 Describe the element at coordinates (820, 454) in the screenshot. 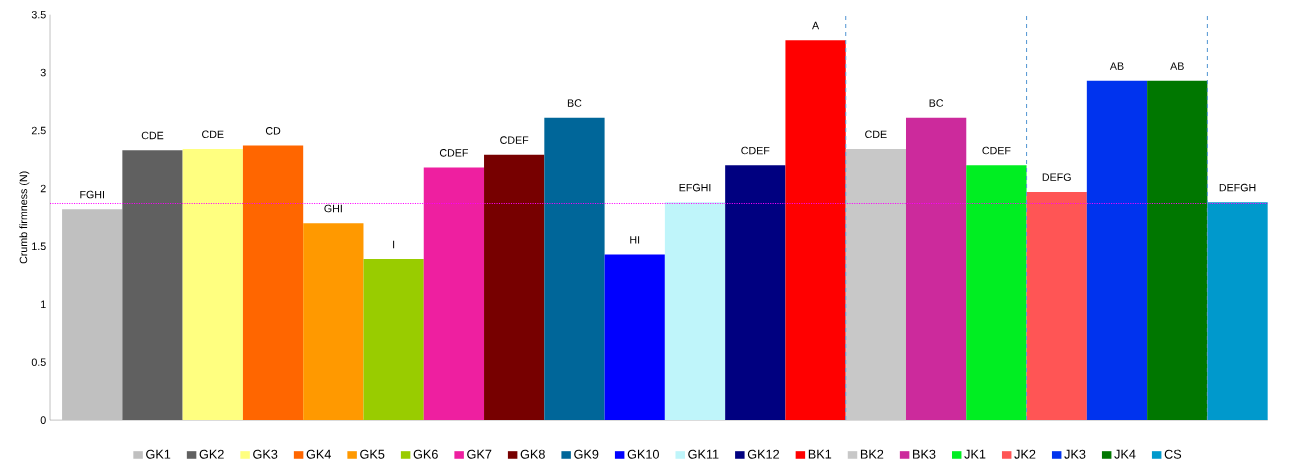

I see `legend-label: BK1` at that location.